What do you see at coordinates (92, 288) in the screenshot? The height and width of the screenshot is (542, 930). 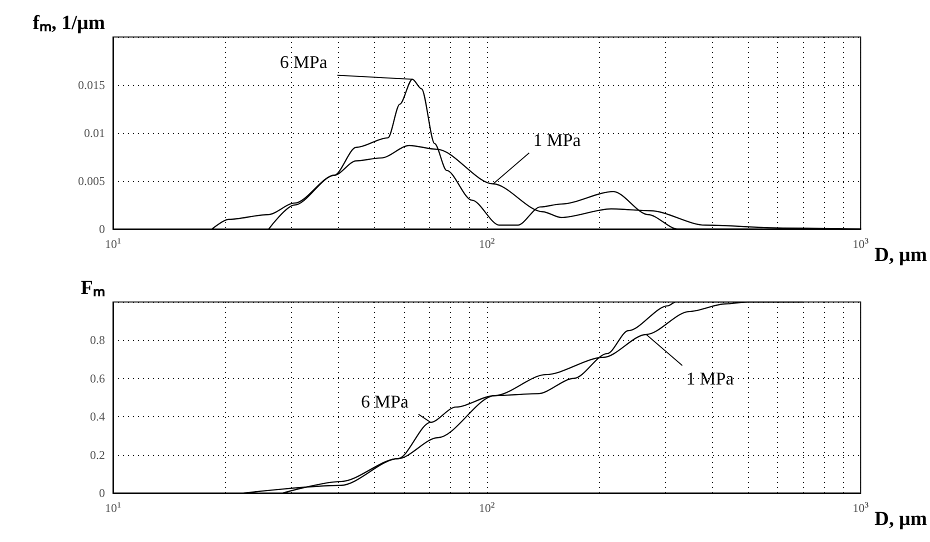 I see `y-axis-title: Fₘ` at bounding box center [92, 288].